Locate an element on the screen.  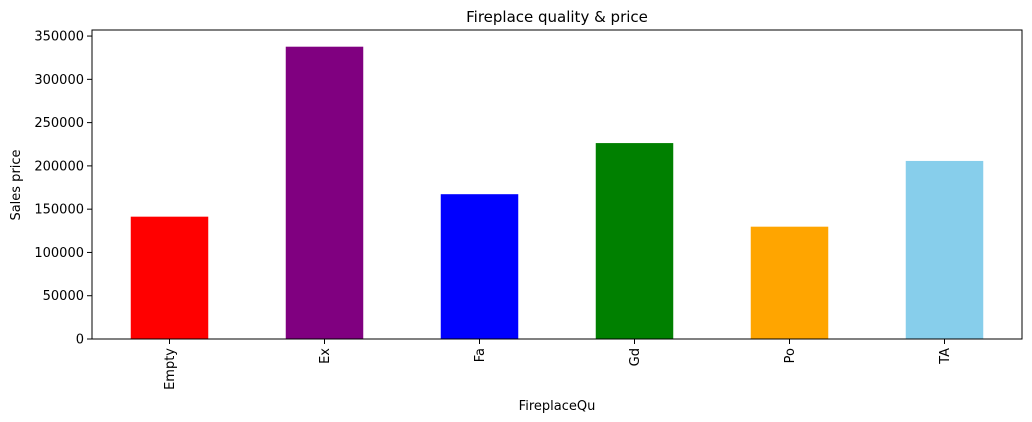
x-tick-label: Po is located at coordinates (790, 355).